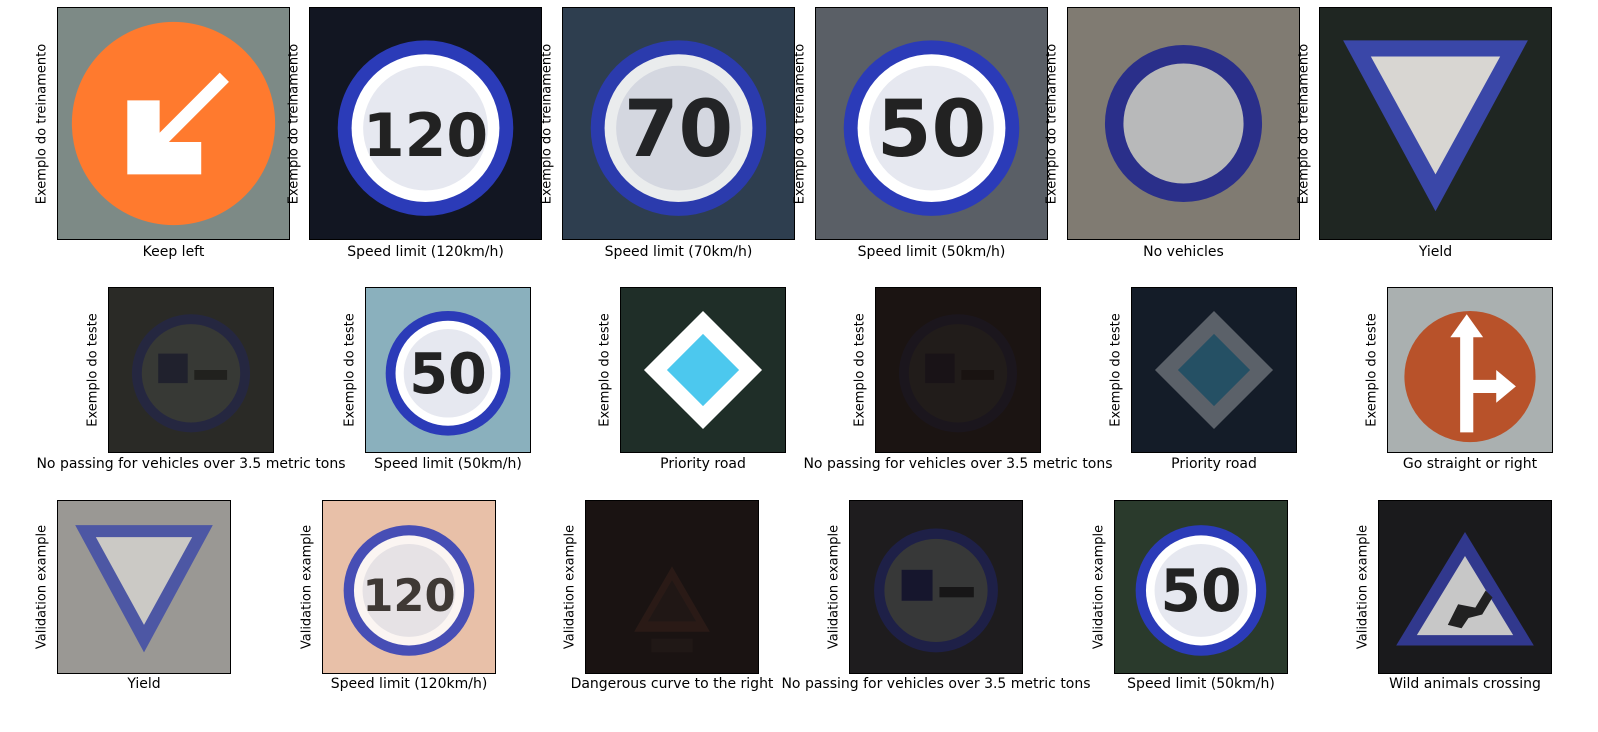  Describe the element at coordinates (678, 129) in the screenshot. I see `sign-number: 70` at that location.